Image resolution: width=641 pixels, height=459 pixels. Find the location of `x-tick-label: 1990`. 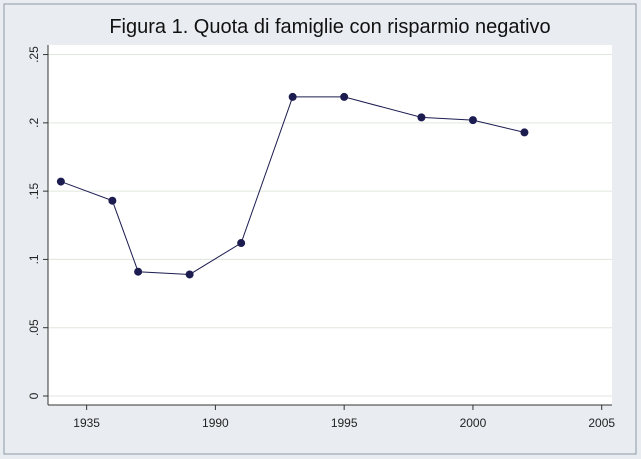

x-tick-label: 1990 is located at coordinates (215, 423).